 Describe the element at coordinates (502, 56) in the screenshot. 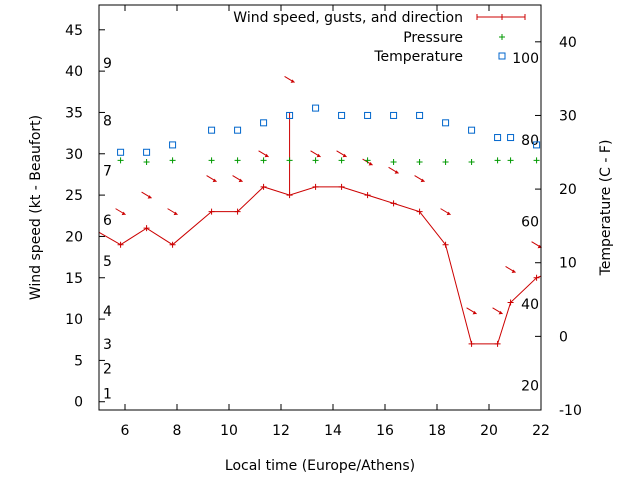

I see `legend-swatch-temperature` at that location.